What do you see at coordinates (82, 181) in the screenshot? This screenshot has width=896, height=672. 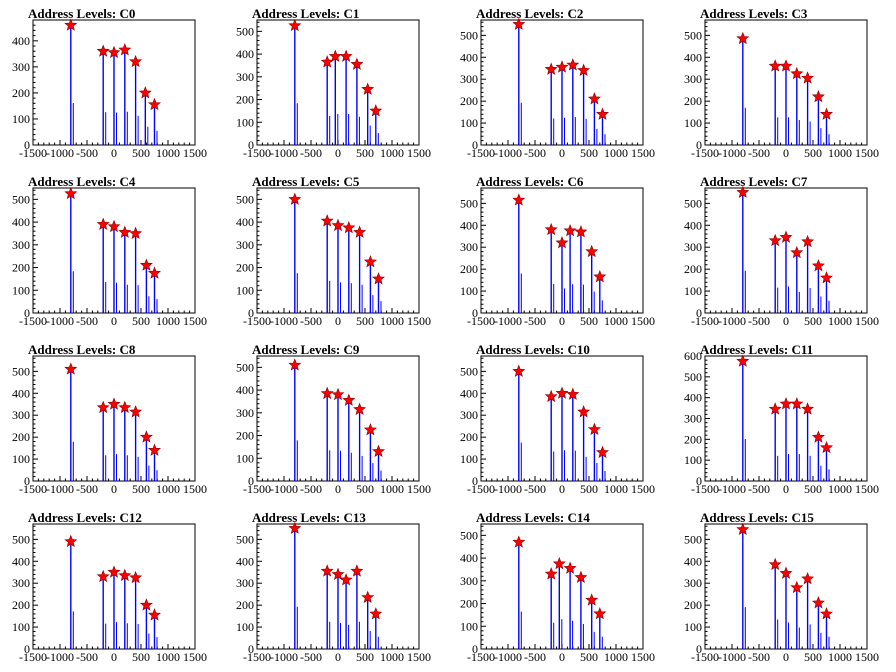 I see `chart-title: Address Levels: C4` at bounding box center [82, 181].